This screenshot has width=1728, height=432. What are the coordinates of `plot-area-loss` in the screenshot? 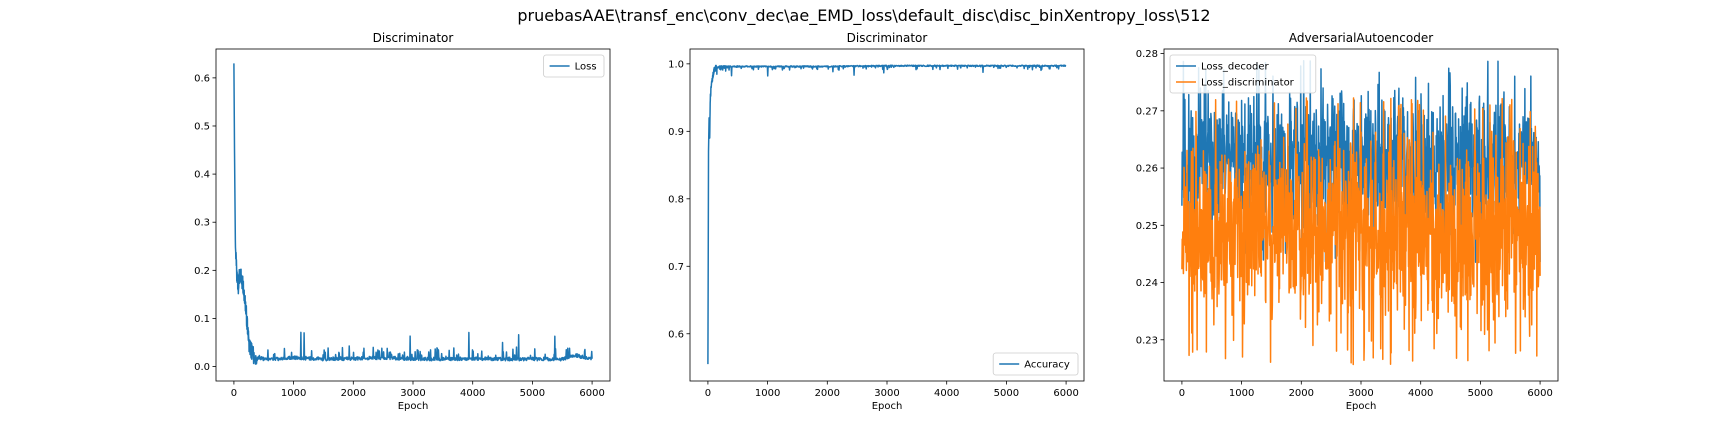 It's located at (413, 214).